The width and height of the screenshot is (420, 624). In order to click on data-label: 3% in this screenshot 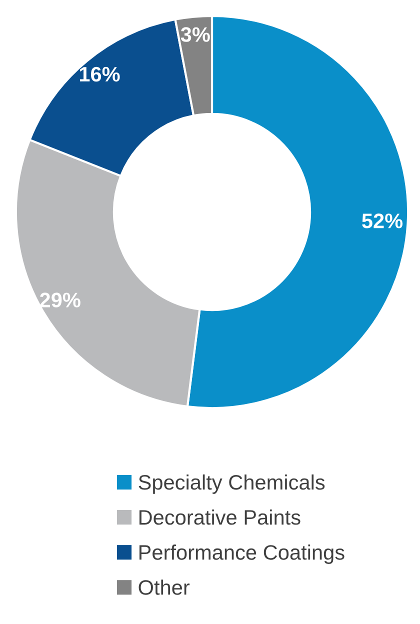, I will do `click(195, 34)`.